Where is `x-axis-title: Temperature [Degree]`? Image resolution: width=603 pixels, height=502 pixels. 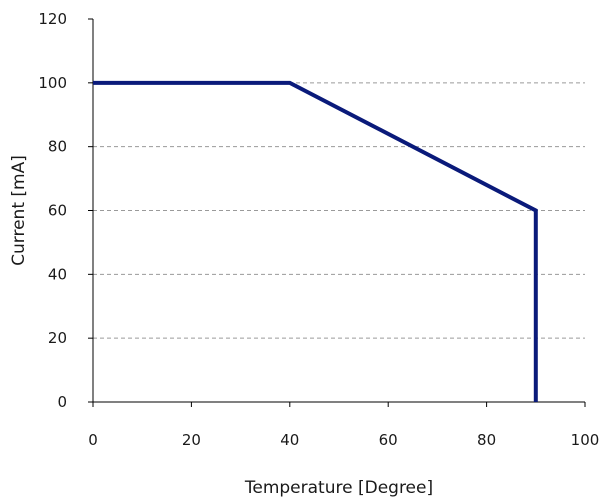 x-axis-title: Temperature [Degree] is located at coordinates (338, 488).